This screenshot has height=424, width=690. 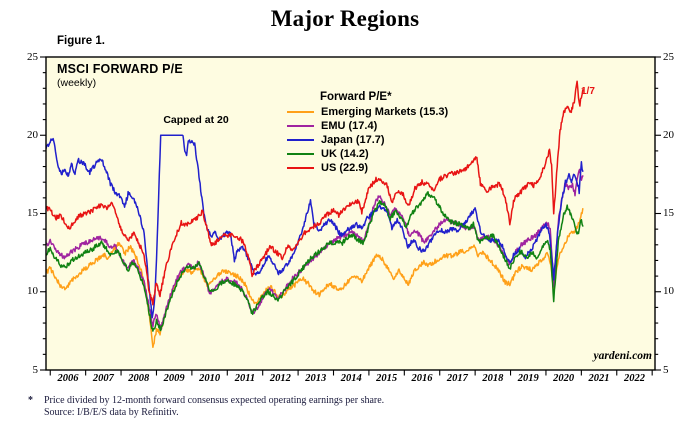 I want to click on y-tick-label-left: 25, so click(x=32, y=56).